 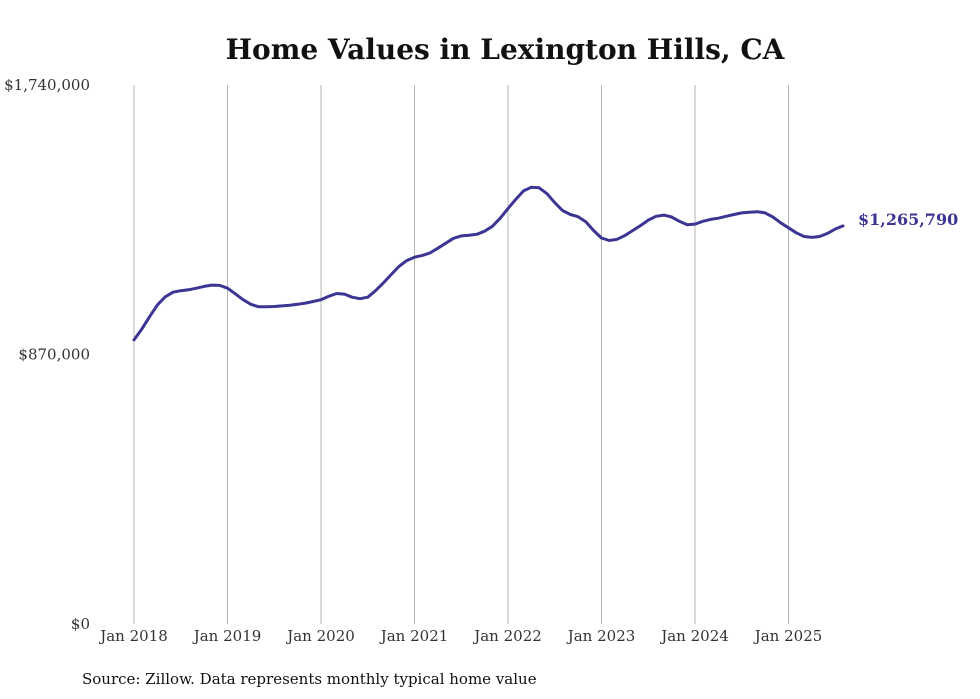 What do you see at coordinates (54, 355) in the screenshot?
I see `y-tick-label: $870,000` at bounding box center [54, 355].